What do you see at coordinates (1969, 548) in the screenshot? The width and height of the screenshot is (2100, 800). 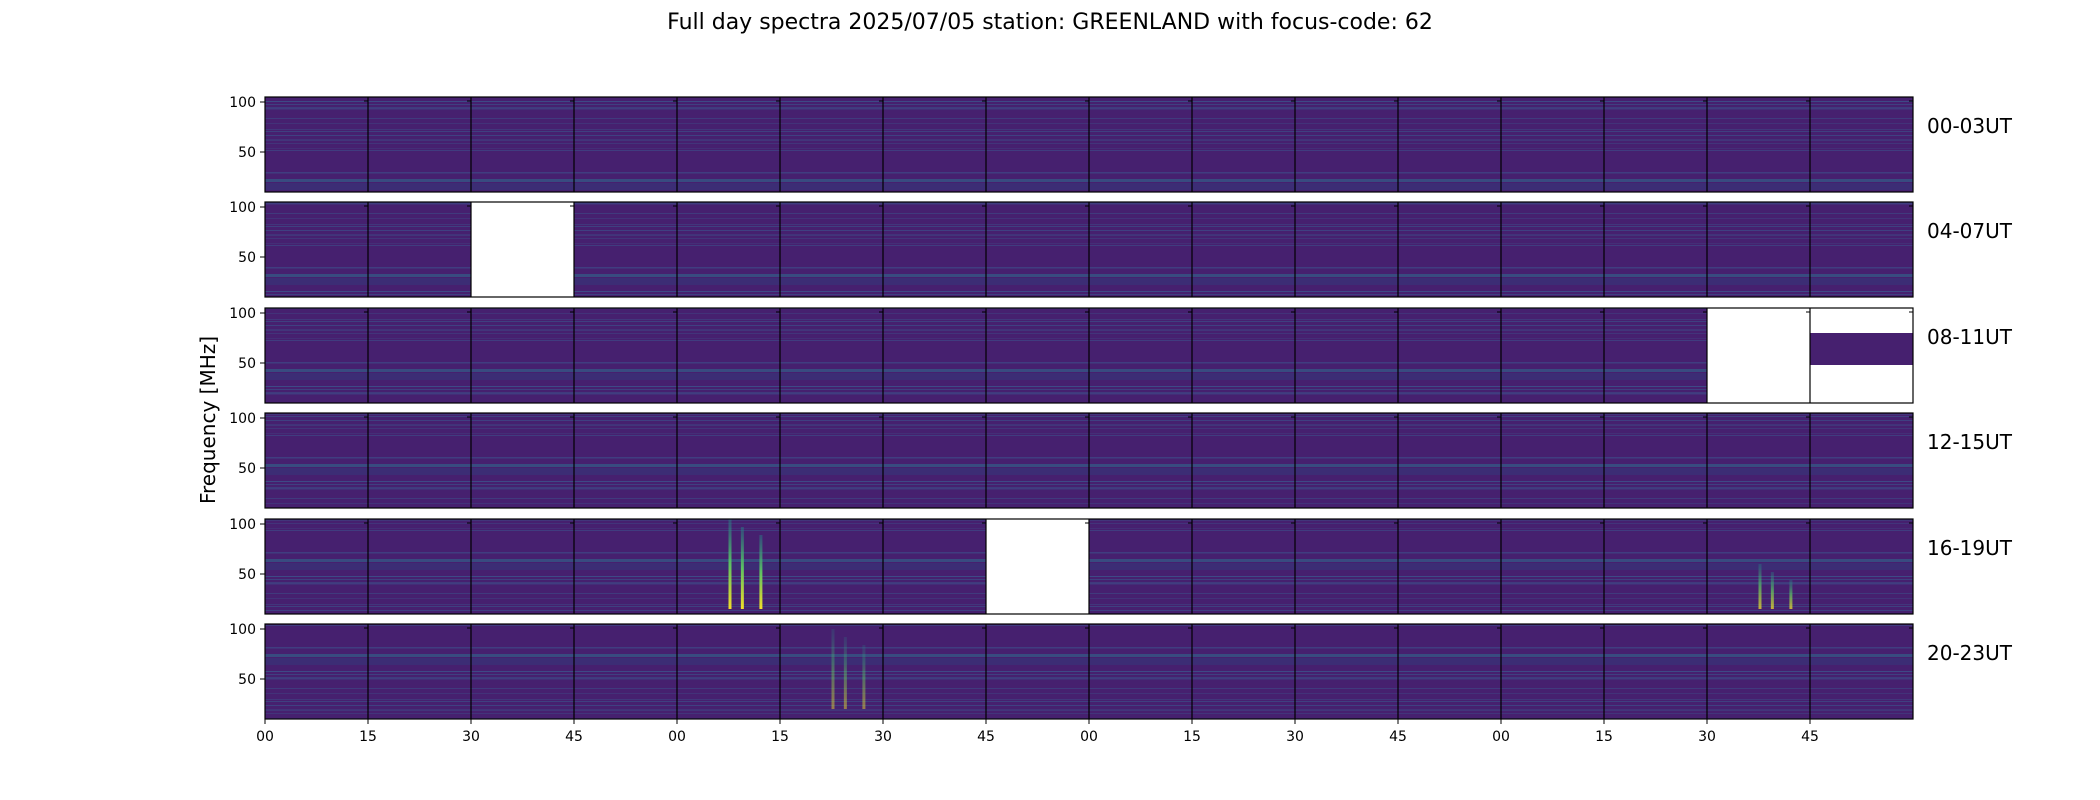 I see `row-time-label: 16-19UT` at bounding box center [1969, 548].